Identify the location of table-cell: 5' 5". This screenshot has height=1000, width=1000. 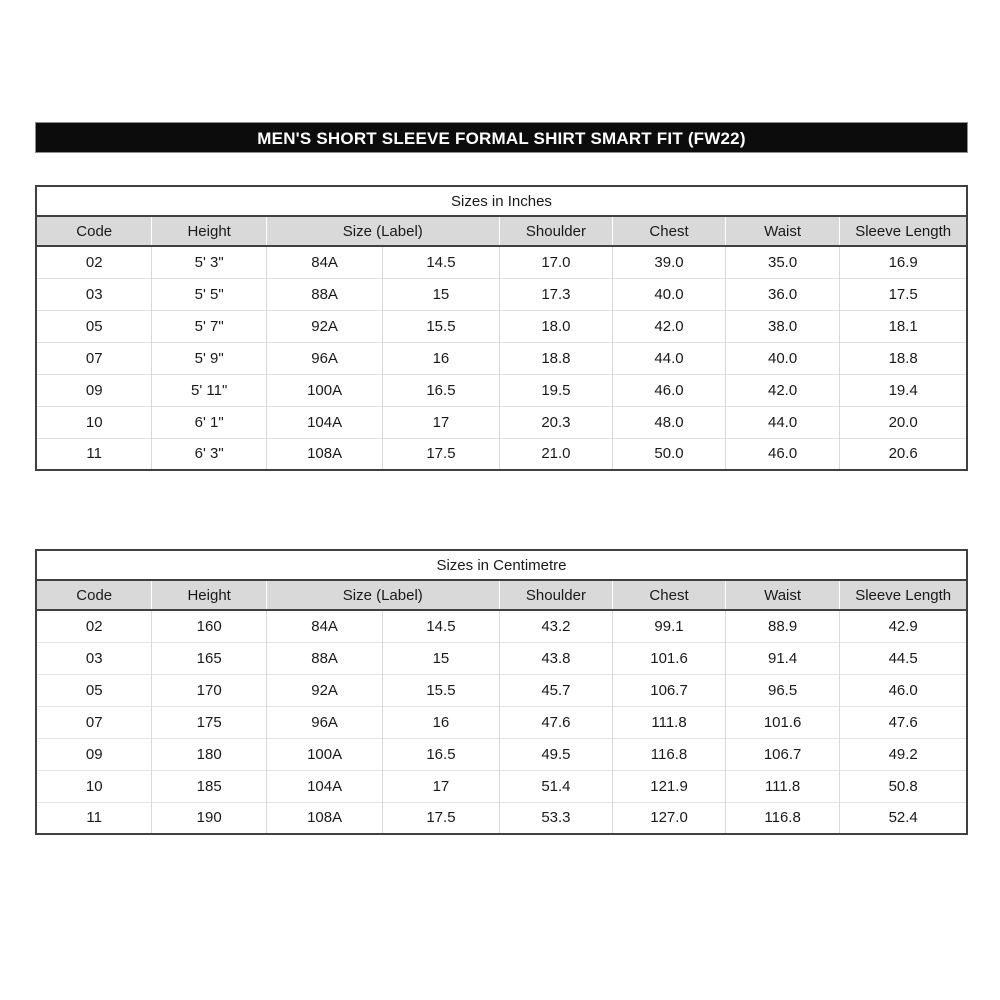
(209, 293).